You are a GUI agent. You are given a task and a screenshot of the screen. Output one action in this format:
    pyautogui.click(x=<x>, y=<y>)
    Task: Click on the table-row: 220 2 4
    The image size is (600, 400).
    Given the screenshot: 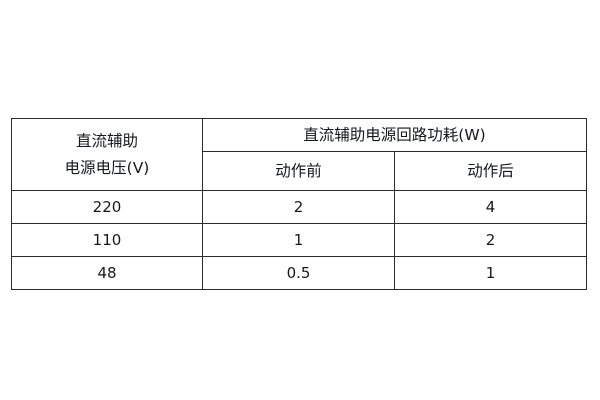 What is the action you would take?
    pyautogui.click(x=299, y=207)
    